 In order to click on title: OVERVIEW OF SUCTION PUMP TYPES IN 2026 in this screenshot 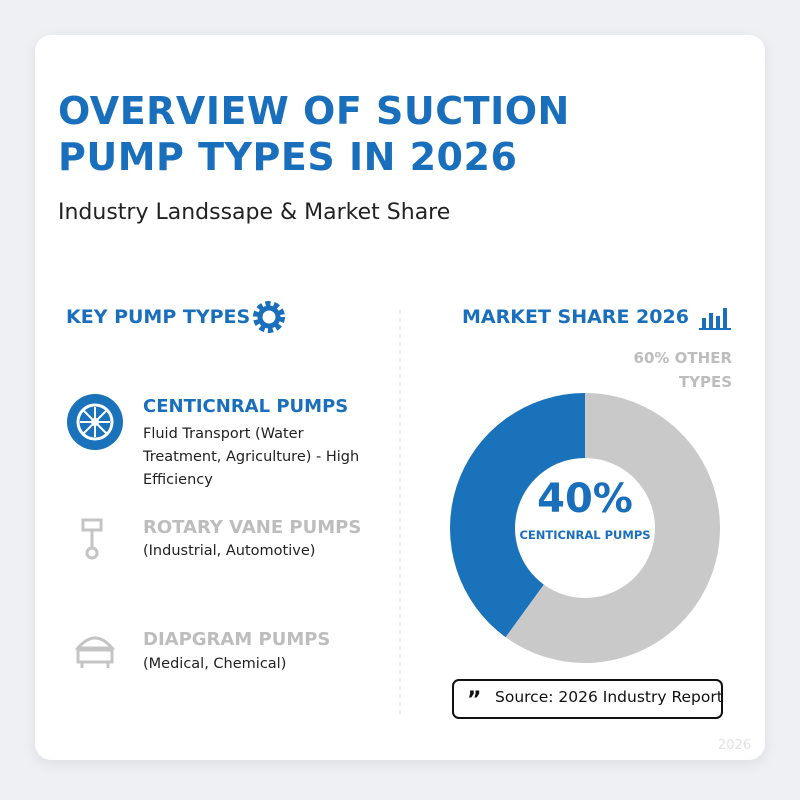, I will do `click(314, 134)`.